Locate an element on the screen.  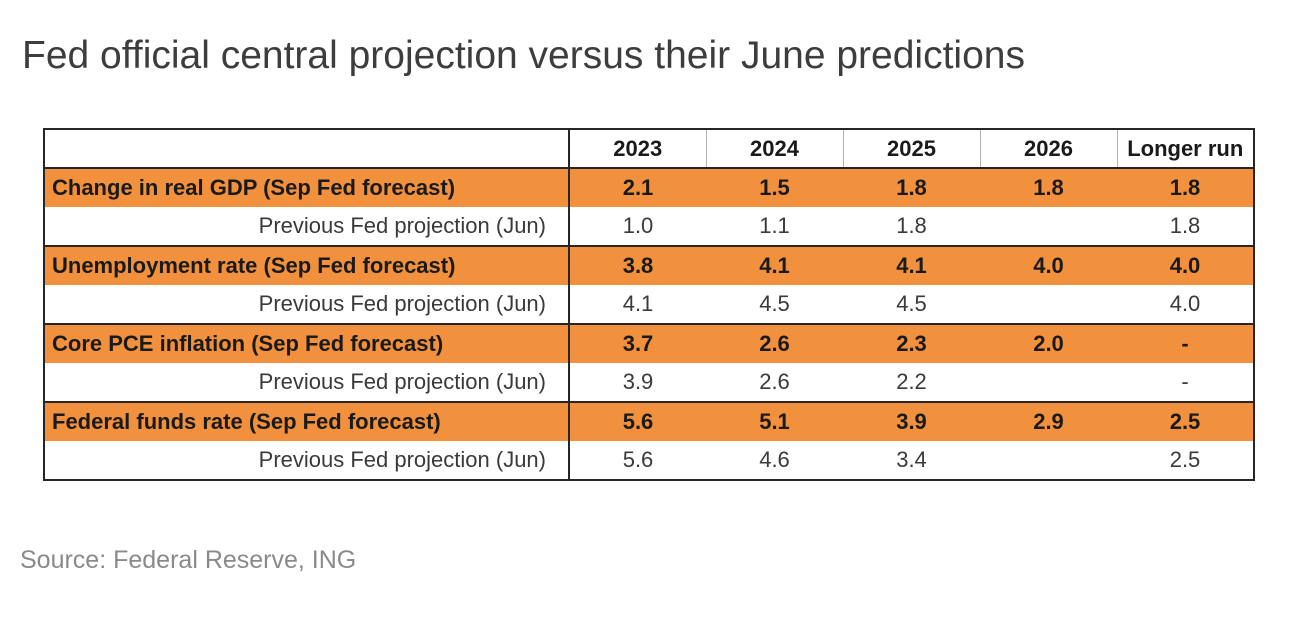
cell: 4.6 is located at coordinates (774, 459).